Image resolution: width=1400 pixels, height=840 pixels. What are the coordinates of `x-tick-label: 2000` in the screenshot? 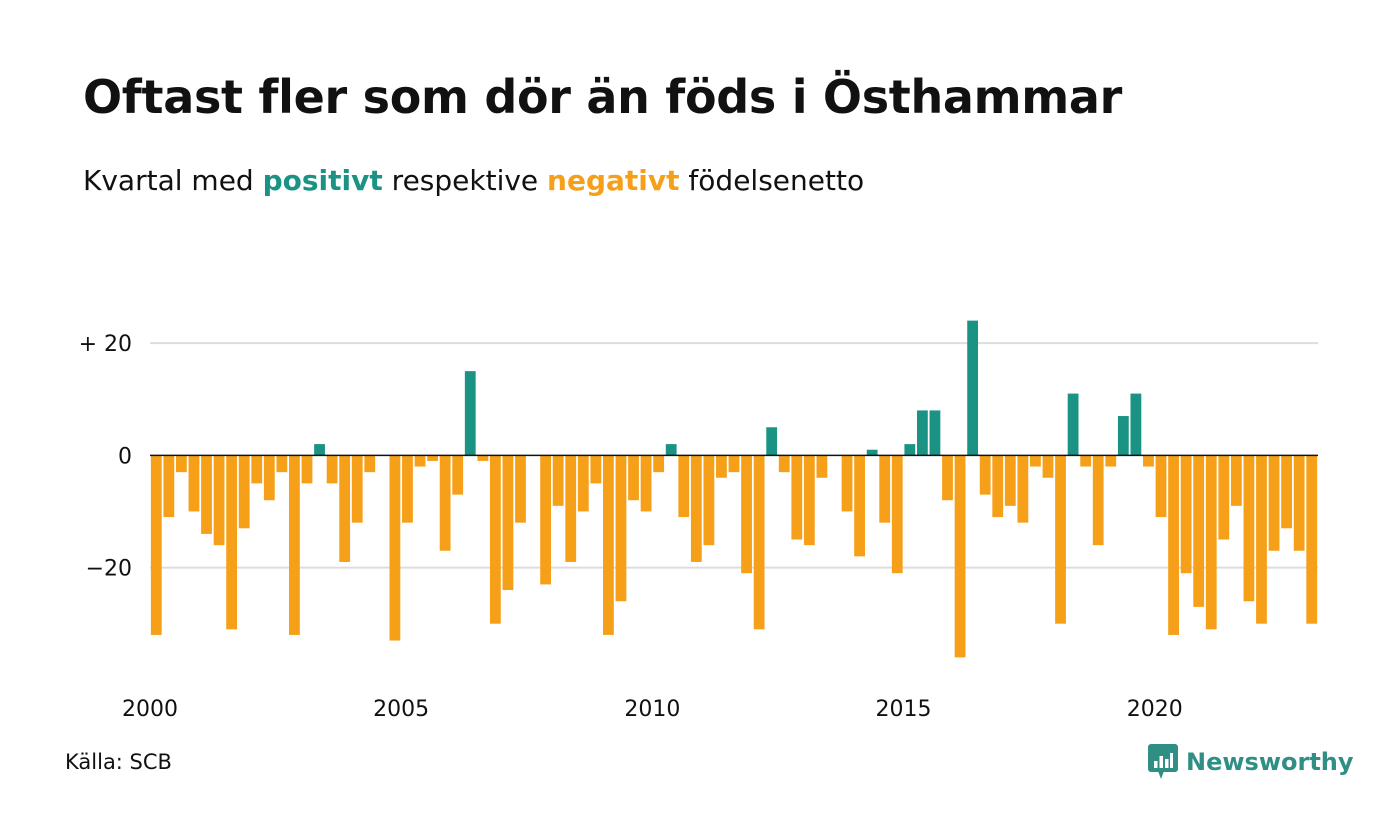 It's located at (150, 709).